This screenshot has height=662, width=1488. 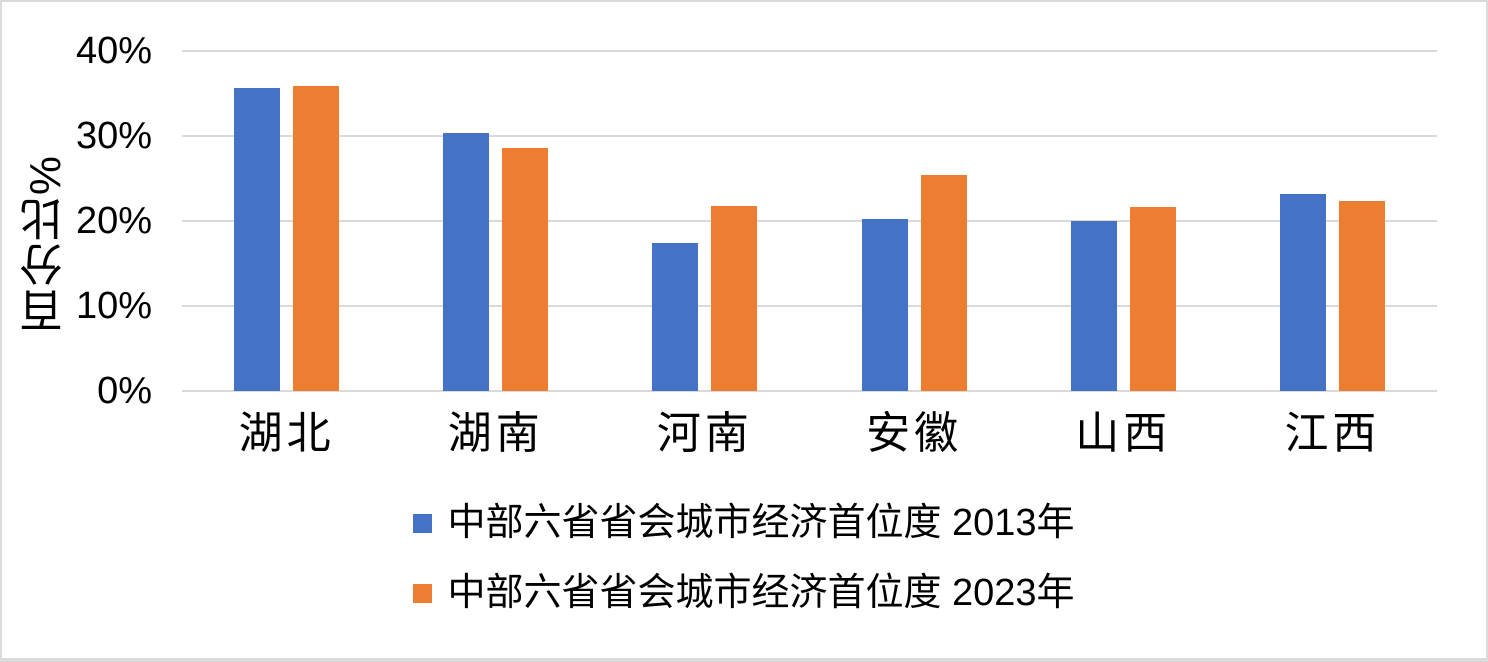 I want to click on legend-label-1: 中部六省省会城市经济首位度 2013年, so click(x=761, y=523).